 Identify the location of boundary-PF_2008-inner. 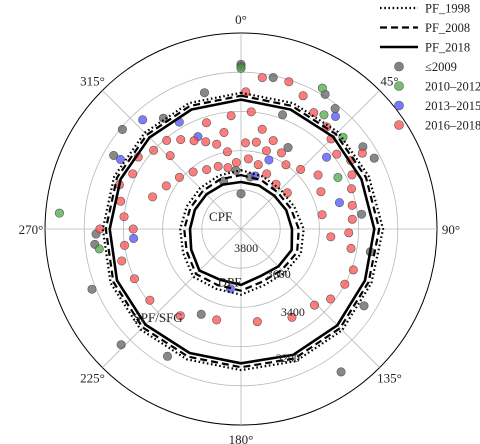
(241, 233).